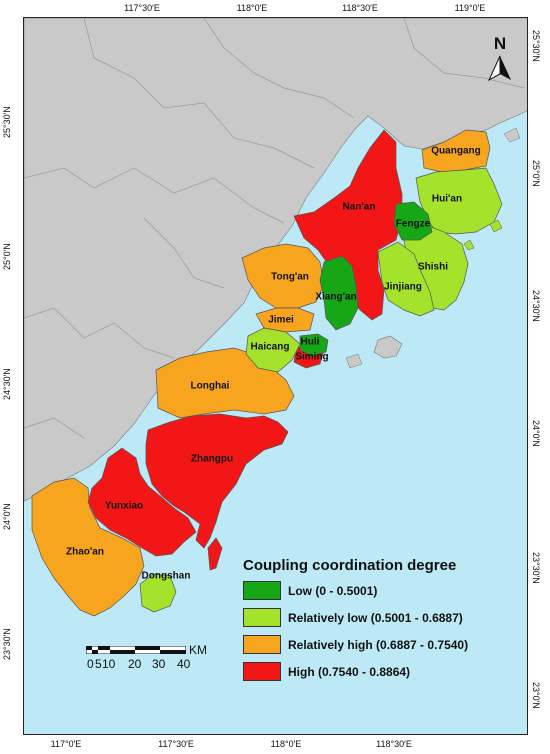 This screenshot has width=550, height=754. I want to click on small-islands, so click(483, 235).